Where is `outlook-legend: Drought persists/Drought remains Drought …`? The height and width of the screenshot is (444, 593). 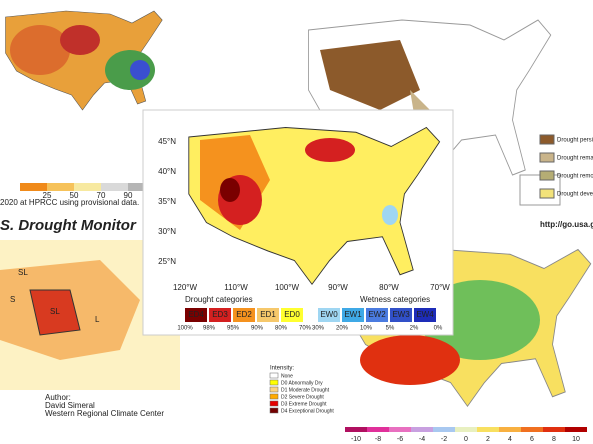
outlook-legend: Drought persists/Drought remains Drought … is located at coordinates (566, 166).